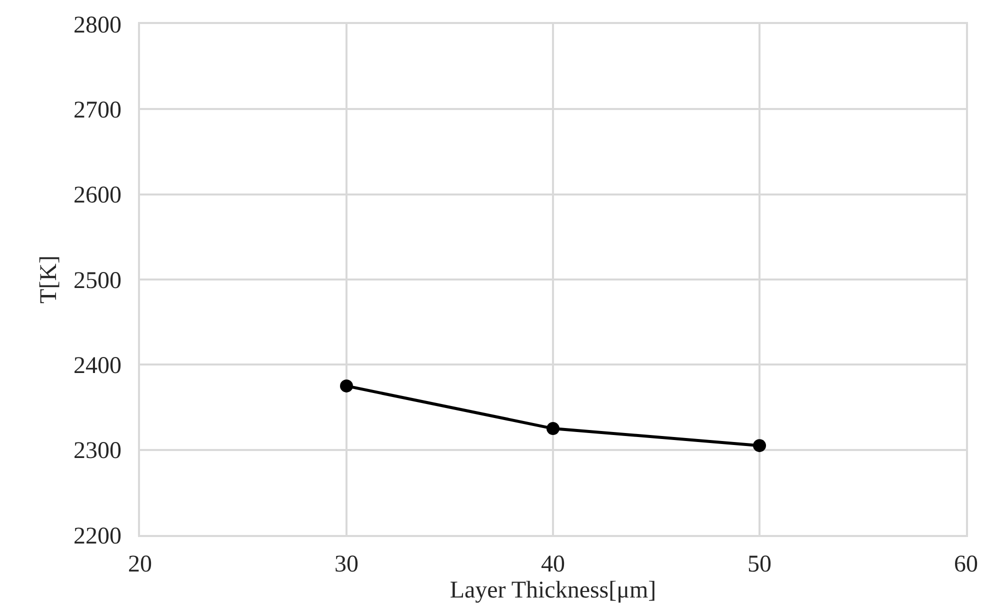 The image size is (990, 615). What do you see at coordinates (553, 565) in the screenshot?
I see `x-tick-label: 40` at bounding box center [553, 565].